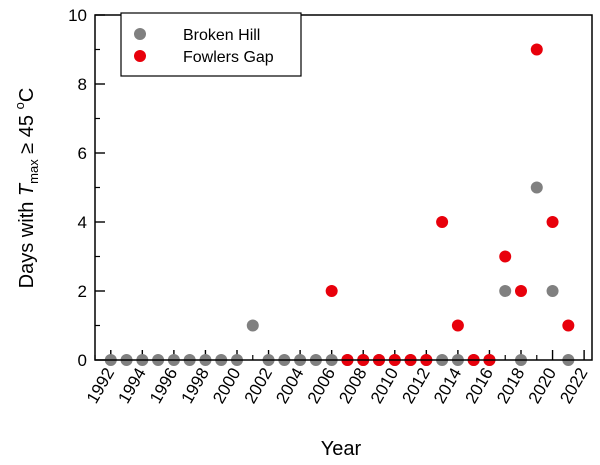  What do you see at coordinates (100, 386) in the screenshot?
I see `x-tick-label: 1992` at bounding box center [100, 386].